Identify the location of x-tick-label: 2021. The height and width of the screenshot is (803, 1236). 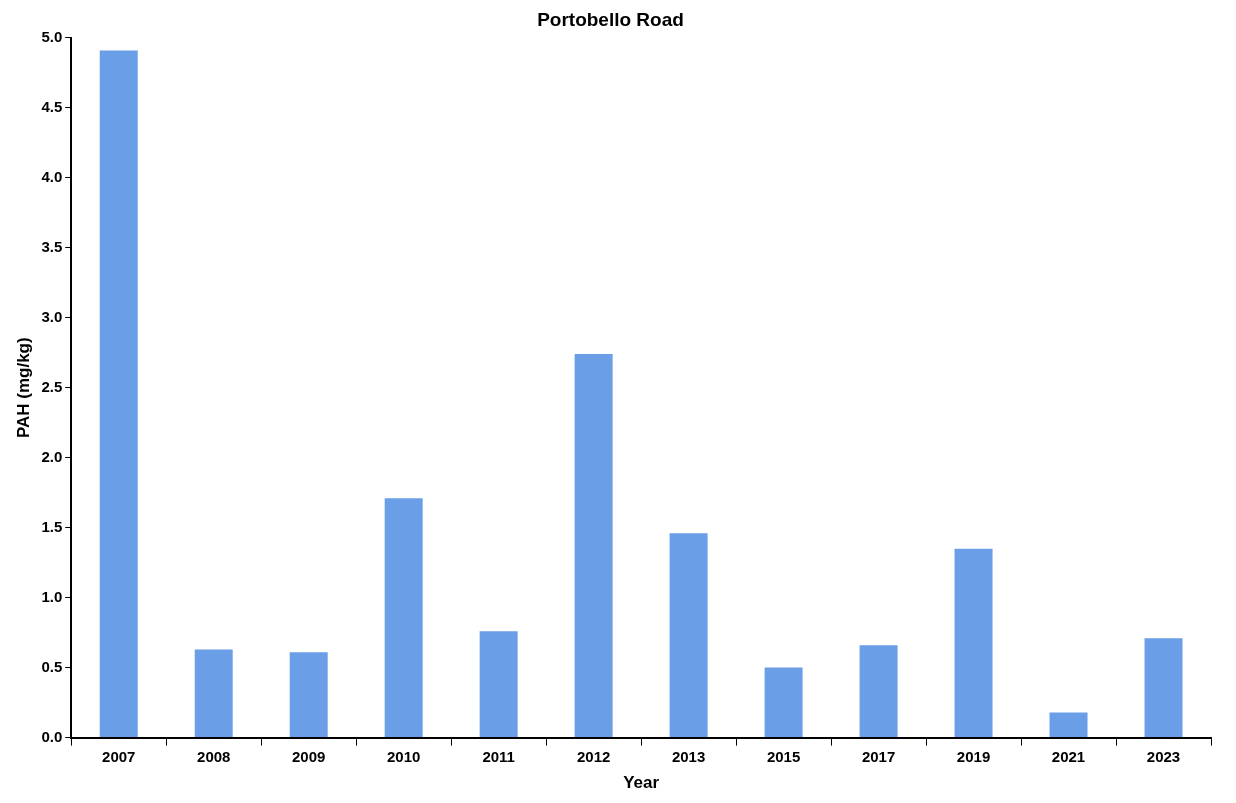
(1068, 756).